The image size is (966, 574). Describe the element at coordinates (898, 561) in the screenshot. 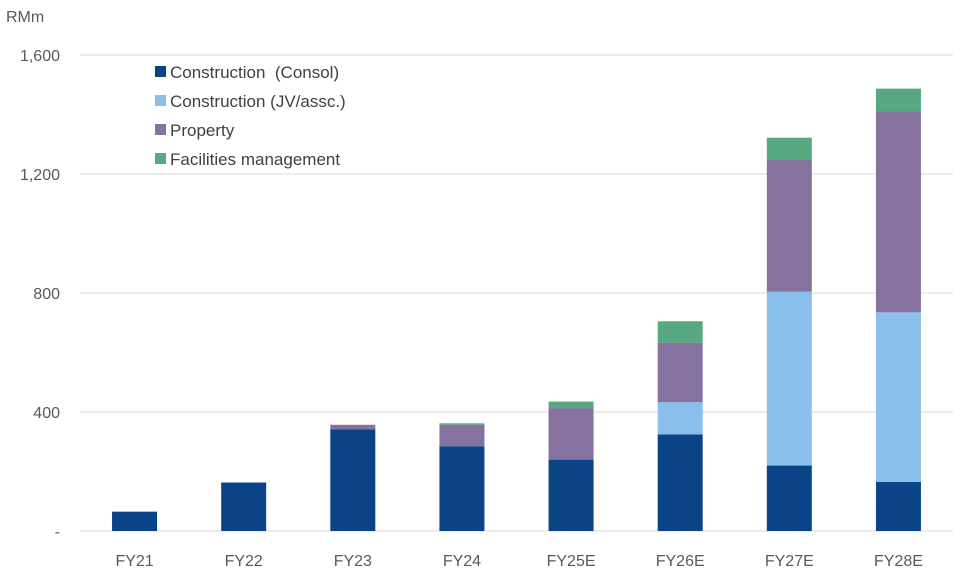

I see `x-tick-label: FY28E` at that location.